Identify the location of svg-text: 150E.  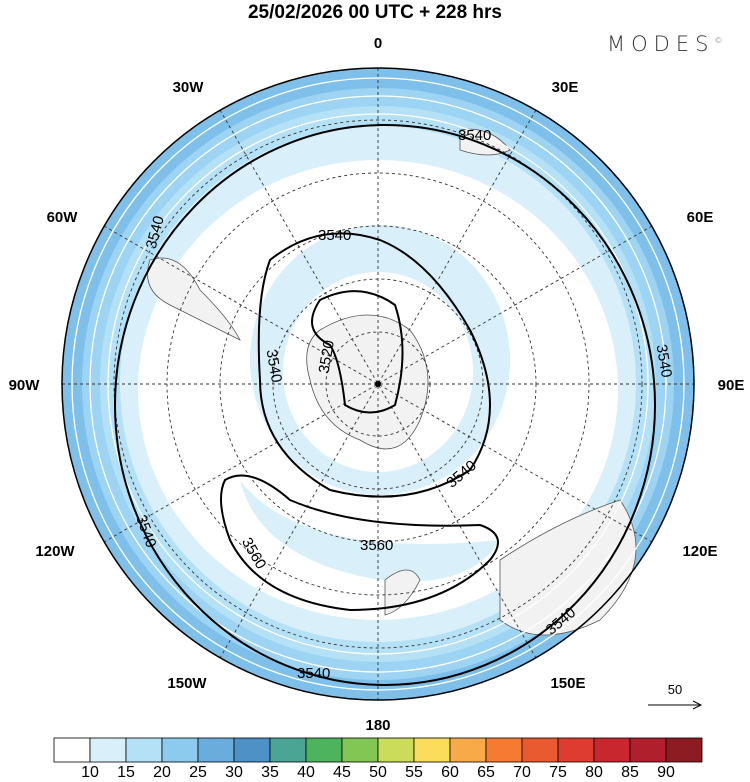
(567, 683).